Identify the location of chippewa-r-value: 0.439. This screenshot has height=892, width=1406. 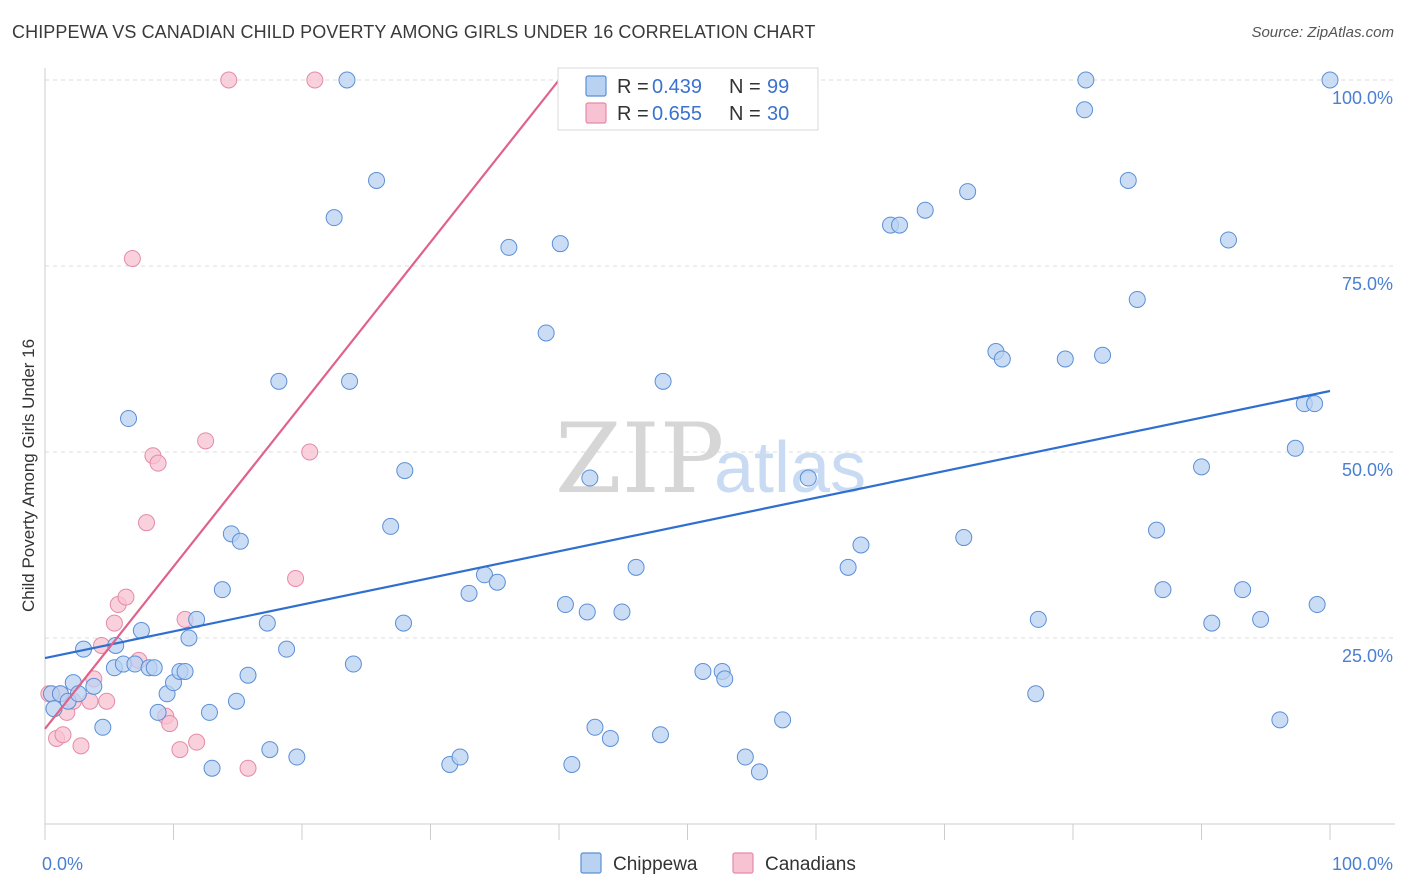
(677, 87).